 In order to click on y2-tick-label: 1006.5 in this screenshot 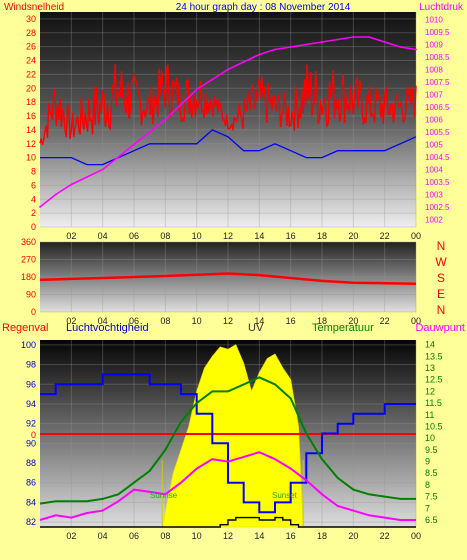, I will do `click(437, 107)`.